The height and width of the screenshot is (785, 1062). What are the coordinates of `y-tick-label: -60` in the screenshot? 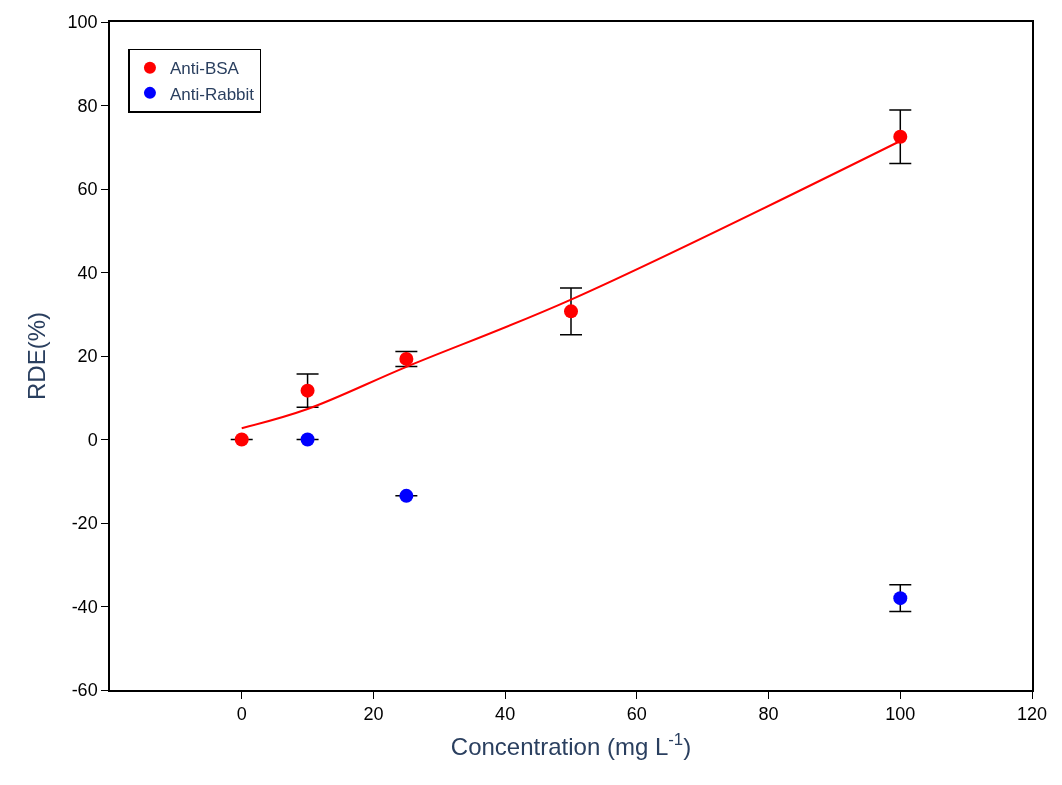 It's located at (84, 690).